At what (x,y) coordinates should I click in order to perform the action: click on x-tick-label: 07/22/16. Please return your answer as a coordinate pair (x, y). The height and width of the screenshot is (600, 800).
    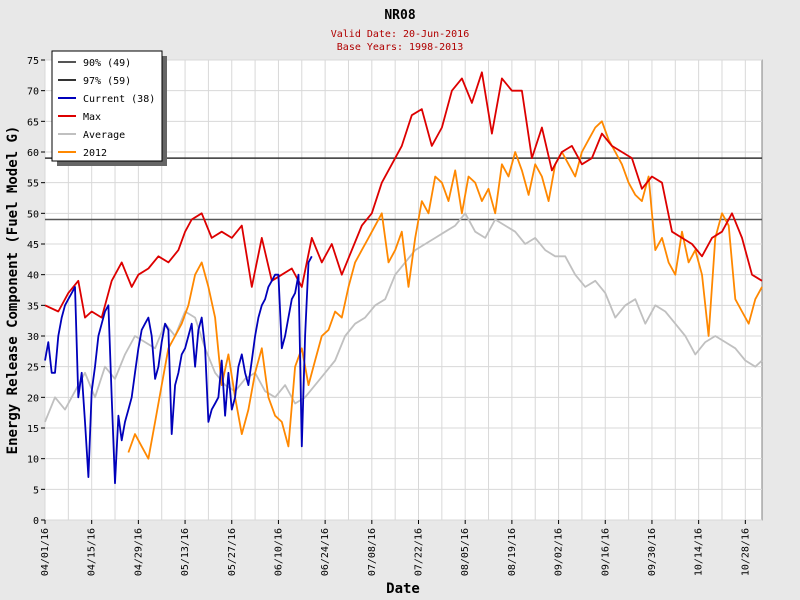
    Looking at the image, I should click on (419, 552).